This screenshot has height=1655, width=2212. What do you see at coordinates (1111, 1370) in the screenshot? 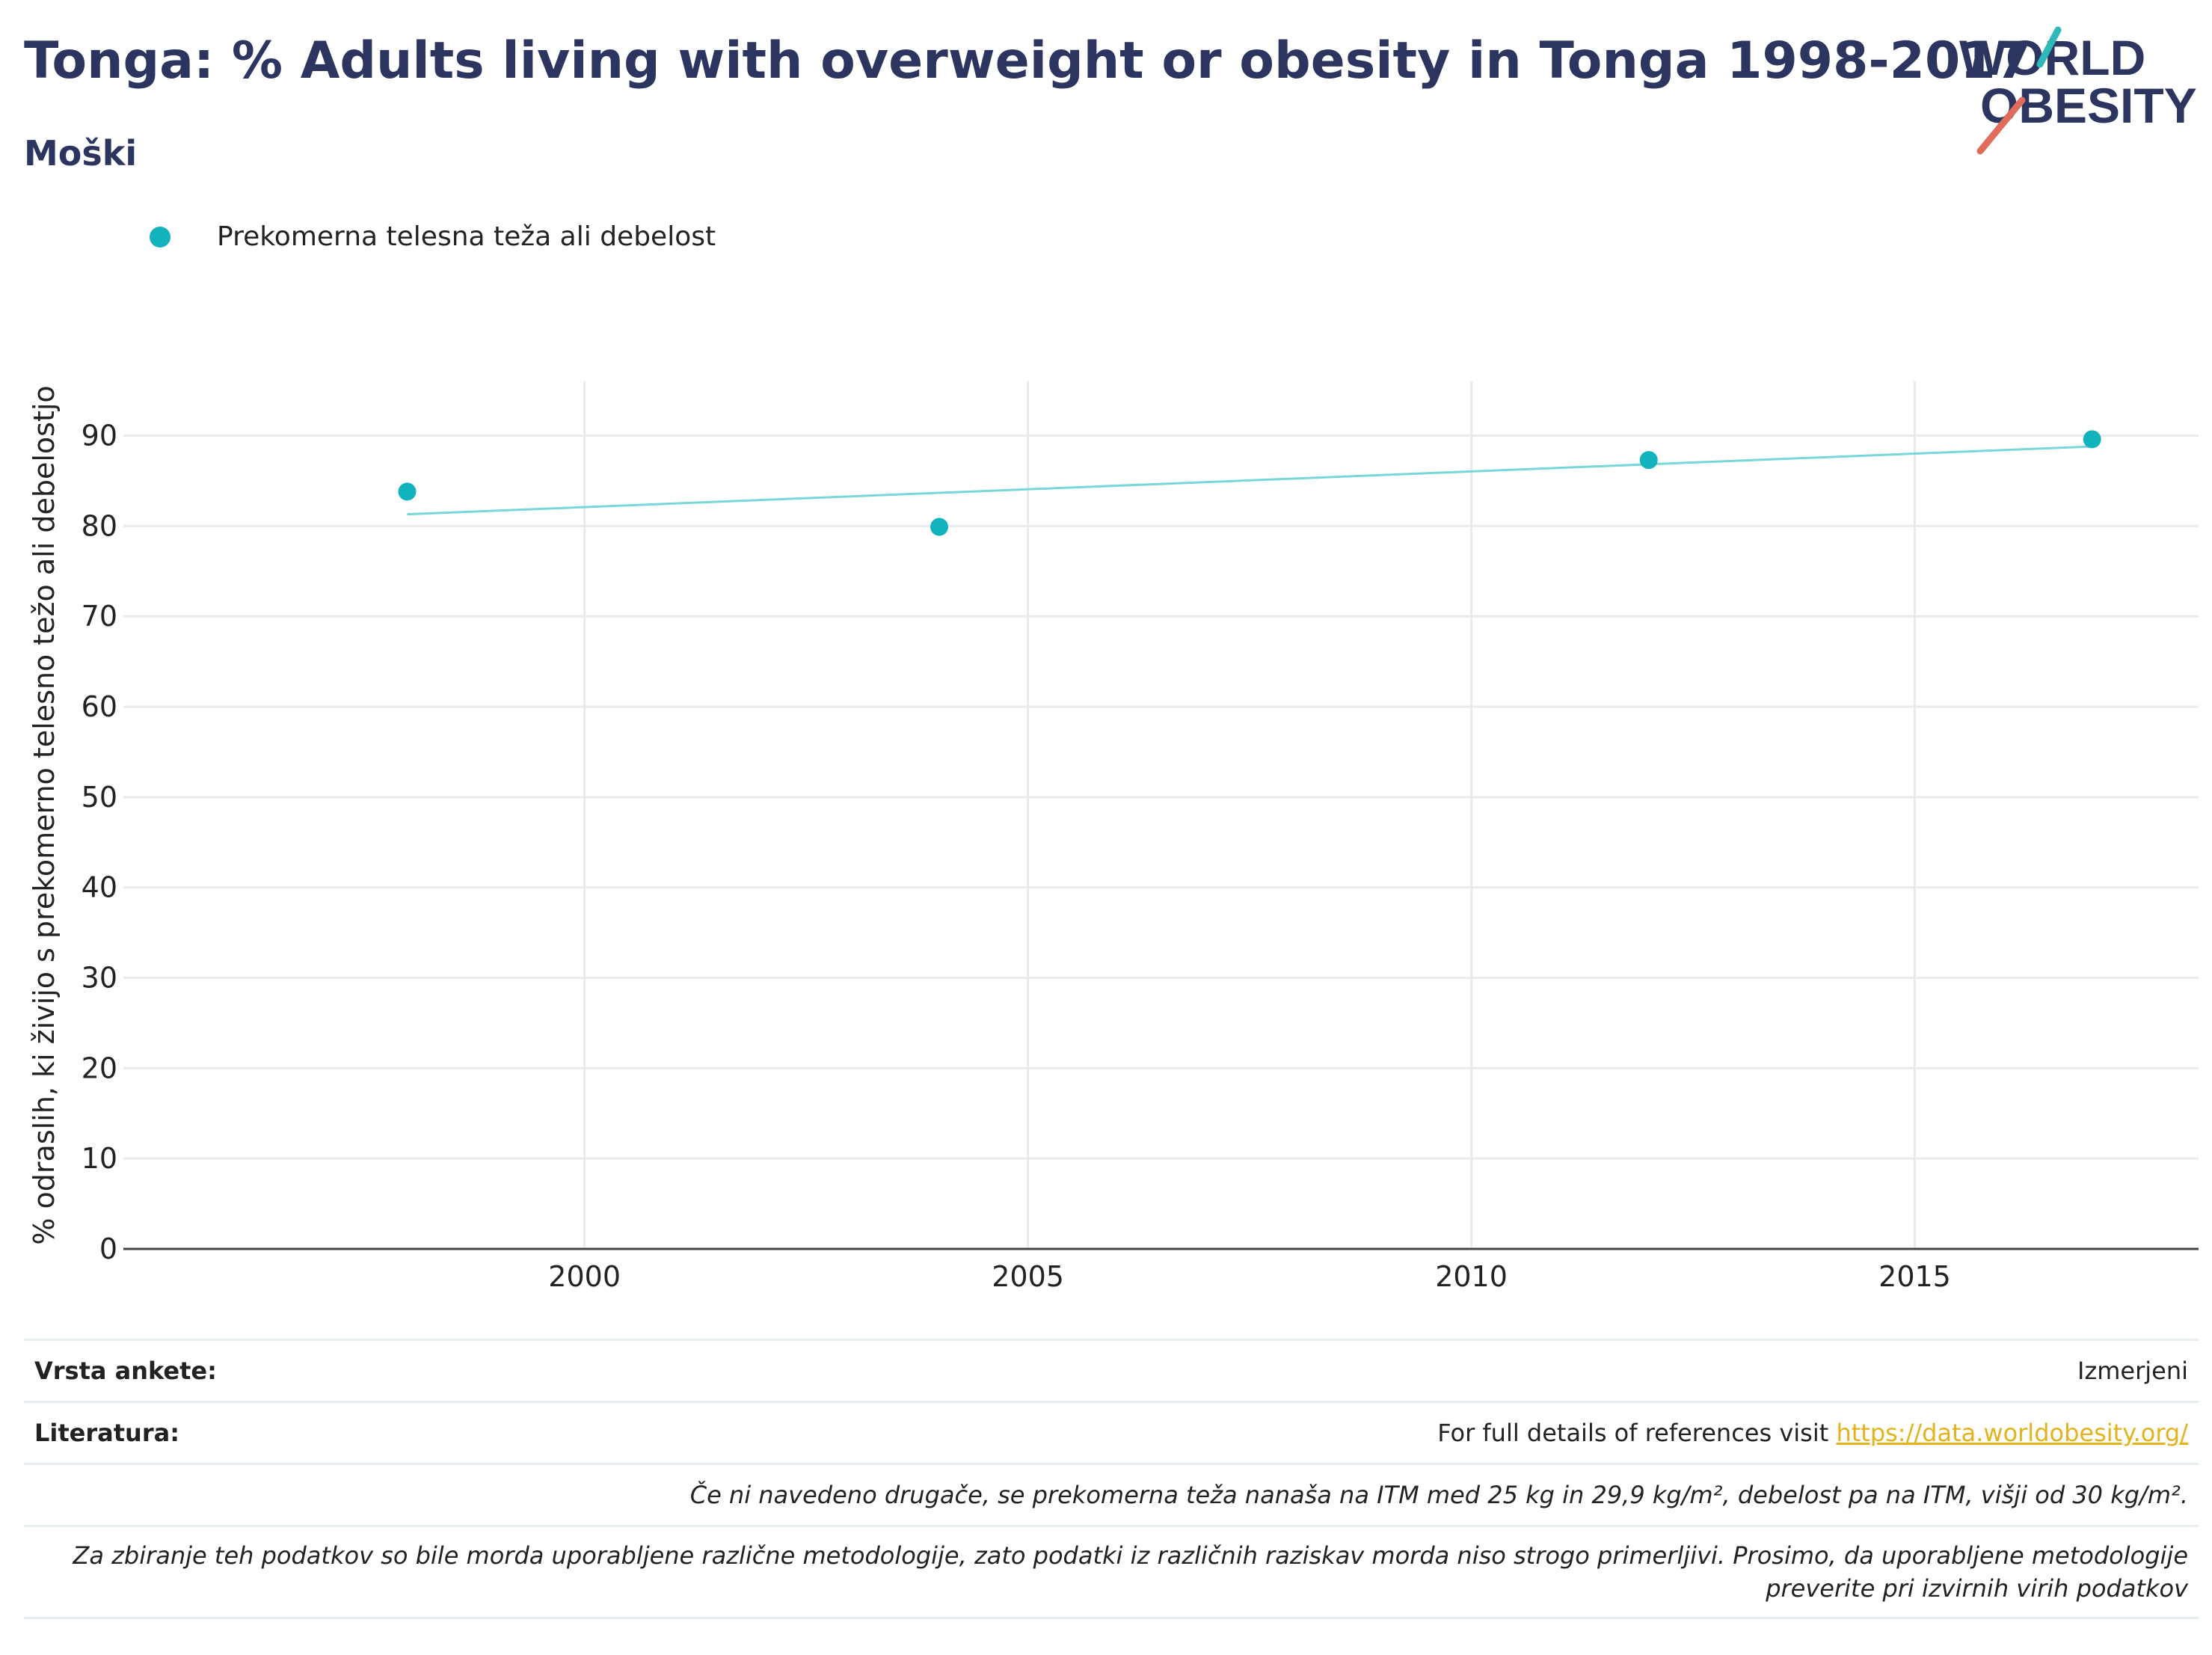
I see `survey-type-row: Vrsta ankete: Izmerjeni` at bounding box center [1111, 1370].